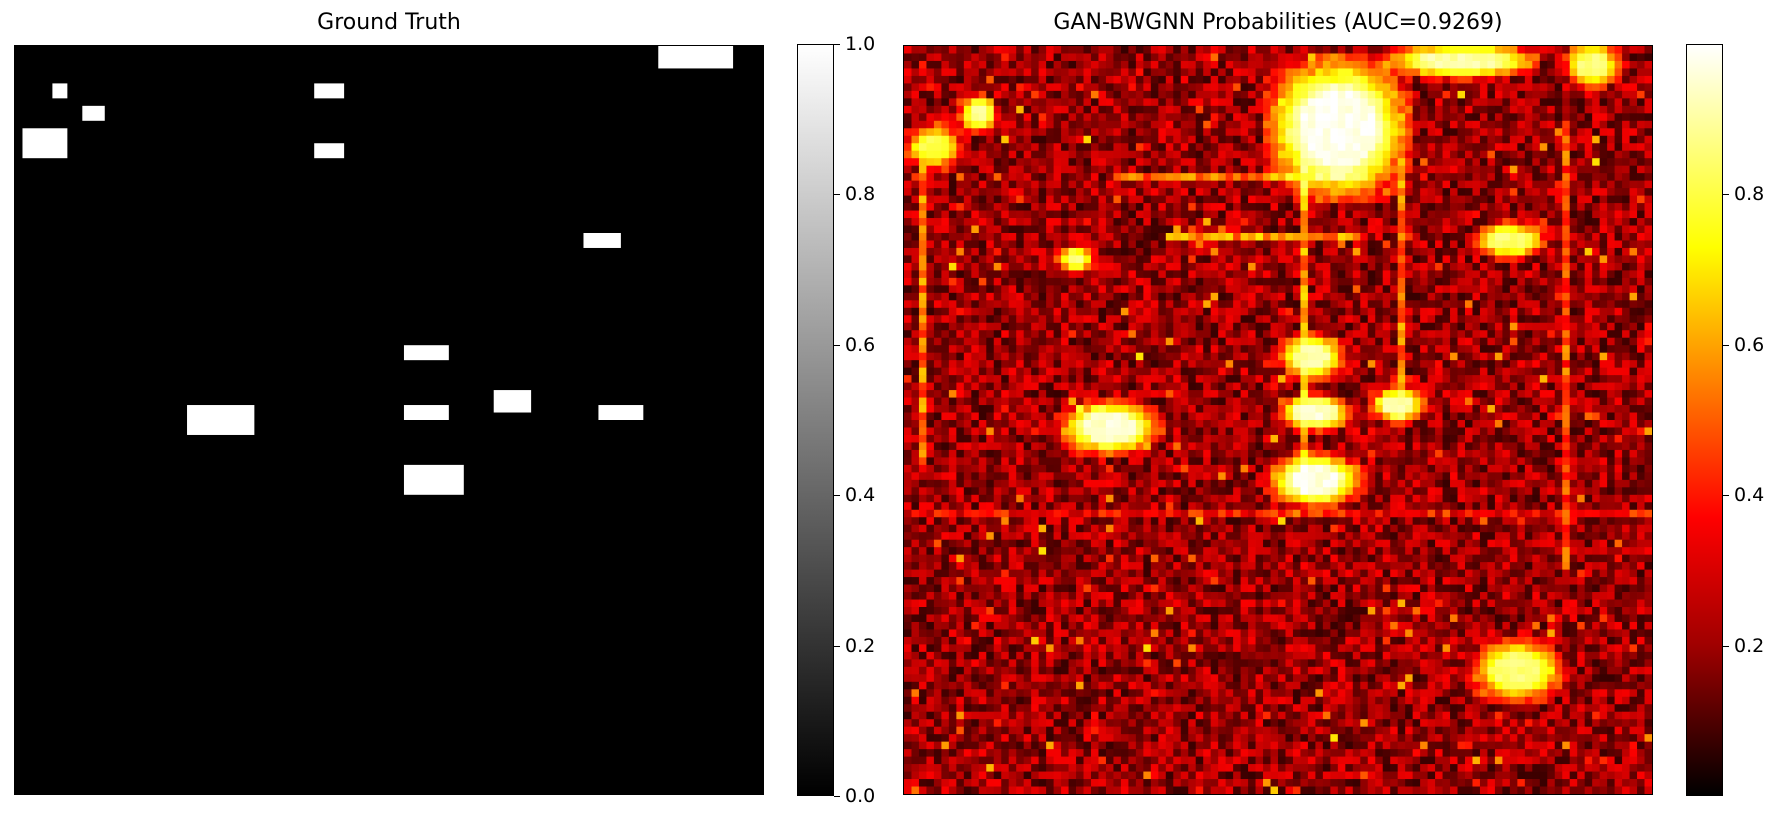 This screenshot has width=1785, height=824. Describe the element at coordinates (837, 44) in the screenshot. I see `ground-truth-colorbar-tick` at that location.